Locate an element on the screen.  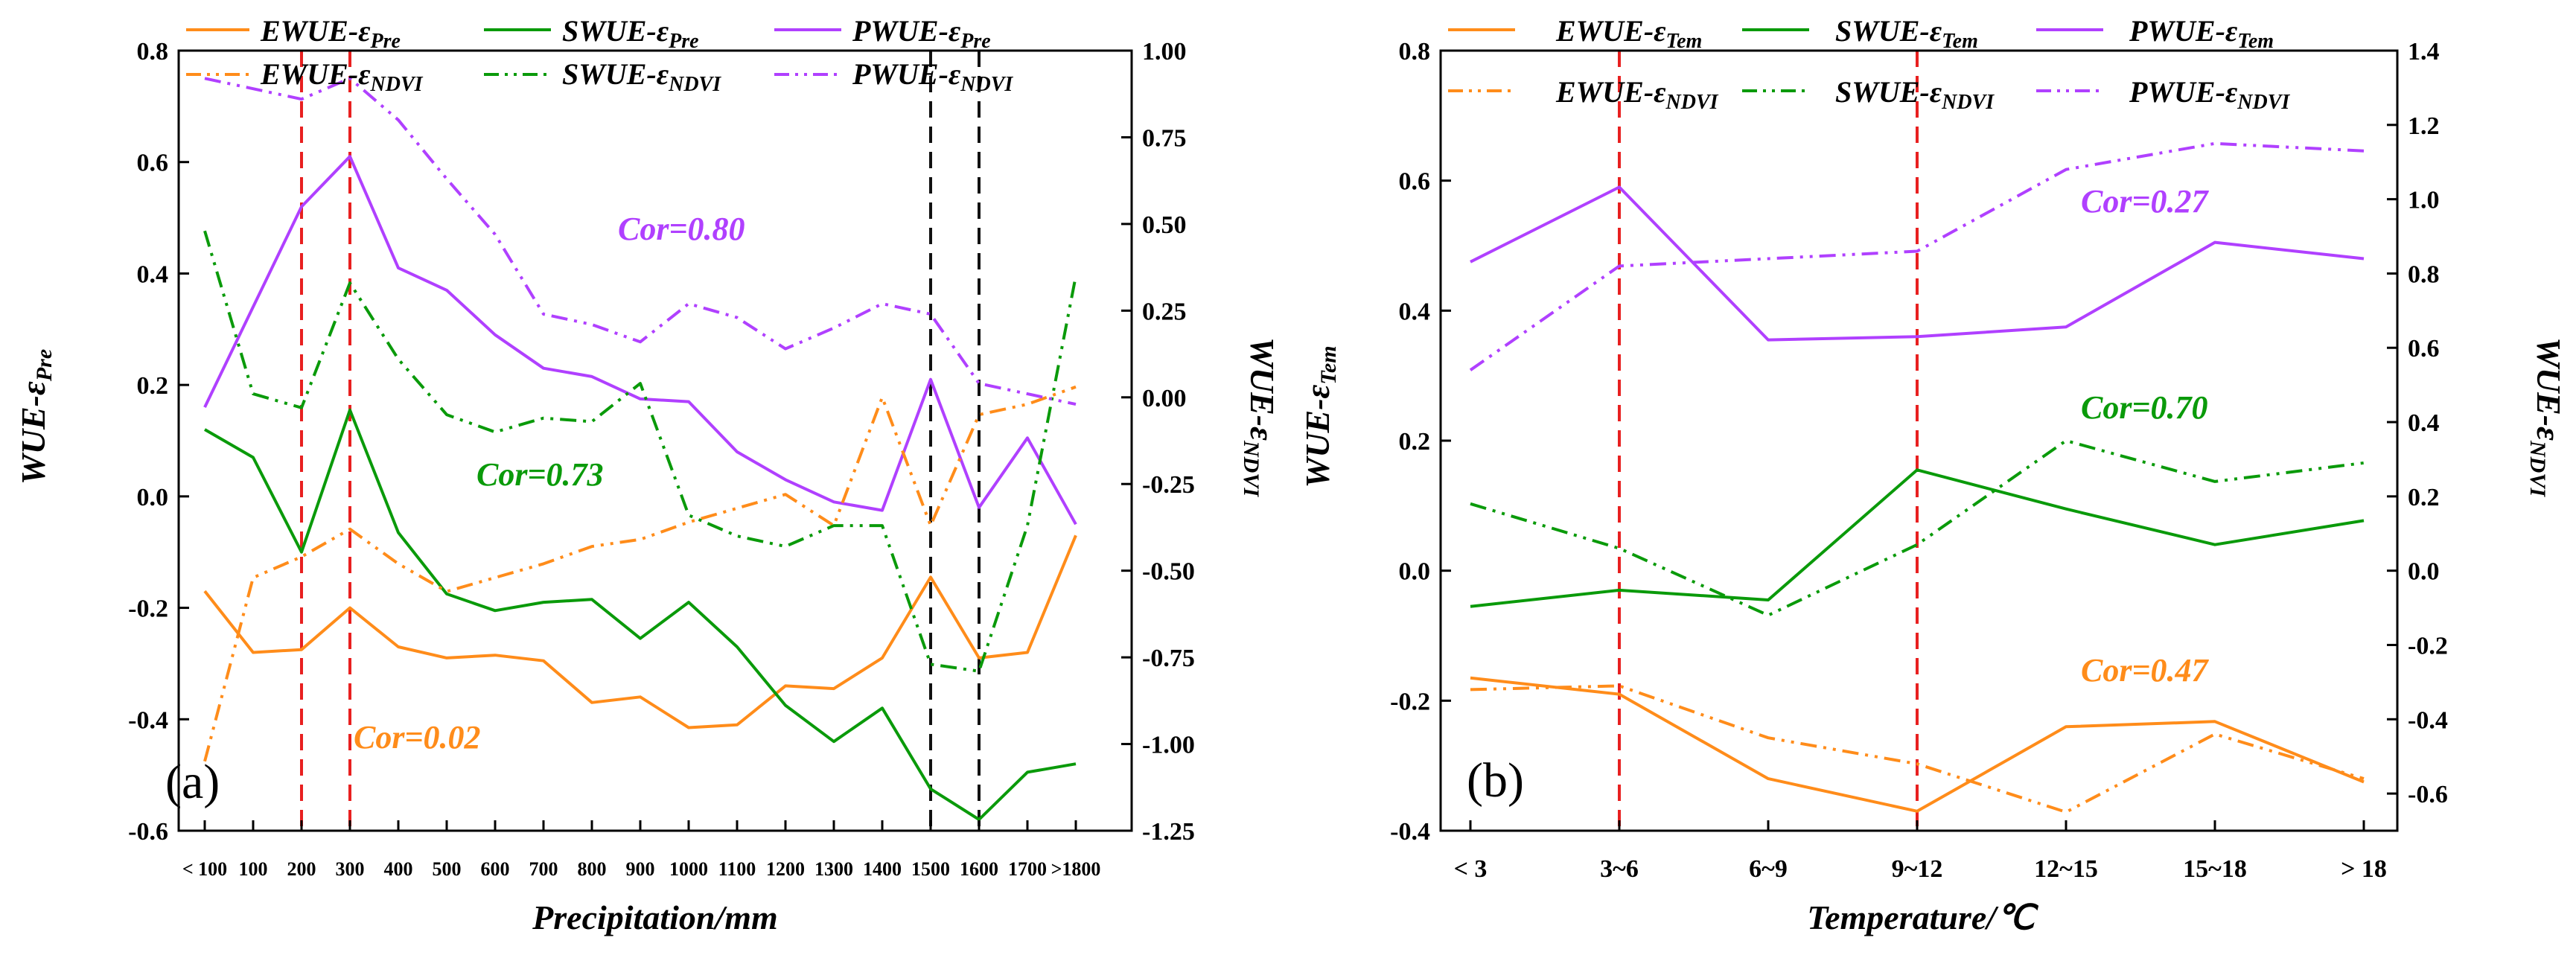
y-tick-label-right: 0.6 is located at coordinates (2424, 349).